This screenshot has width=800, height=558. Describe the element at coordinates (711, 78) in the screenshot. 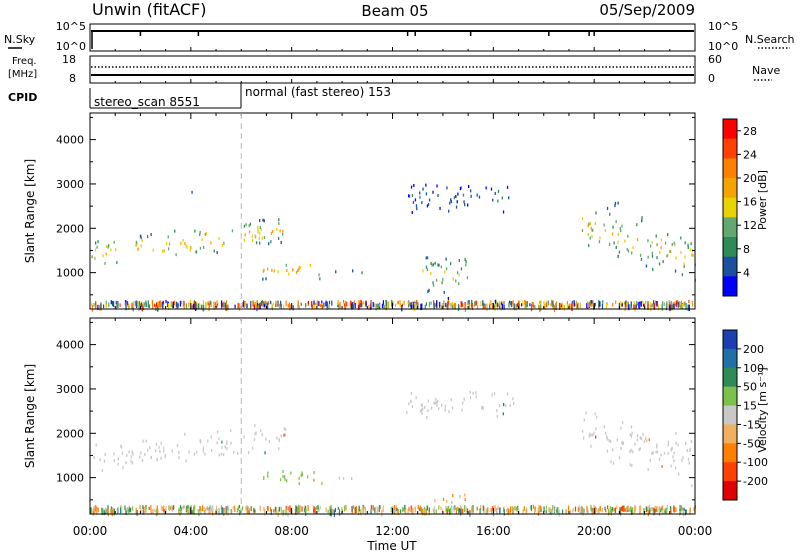

I see `nave-right-tick-bottom: 0` at that location.